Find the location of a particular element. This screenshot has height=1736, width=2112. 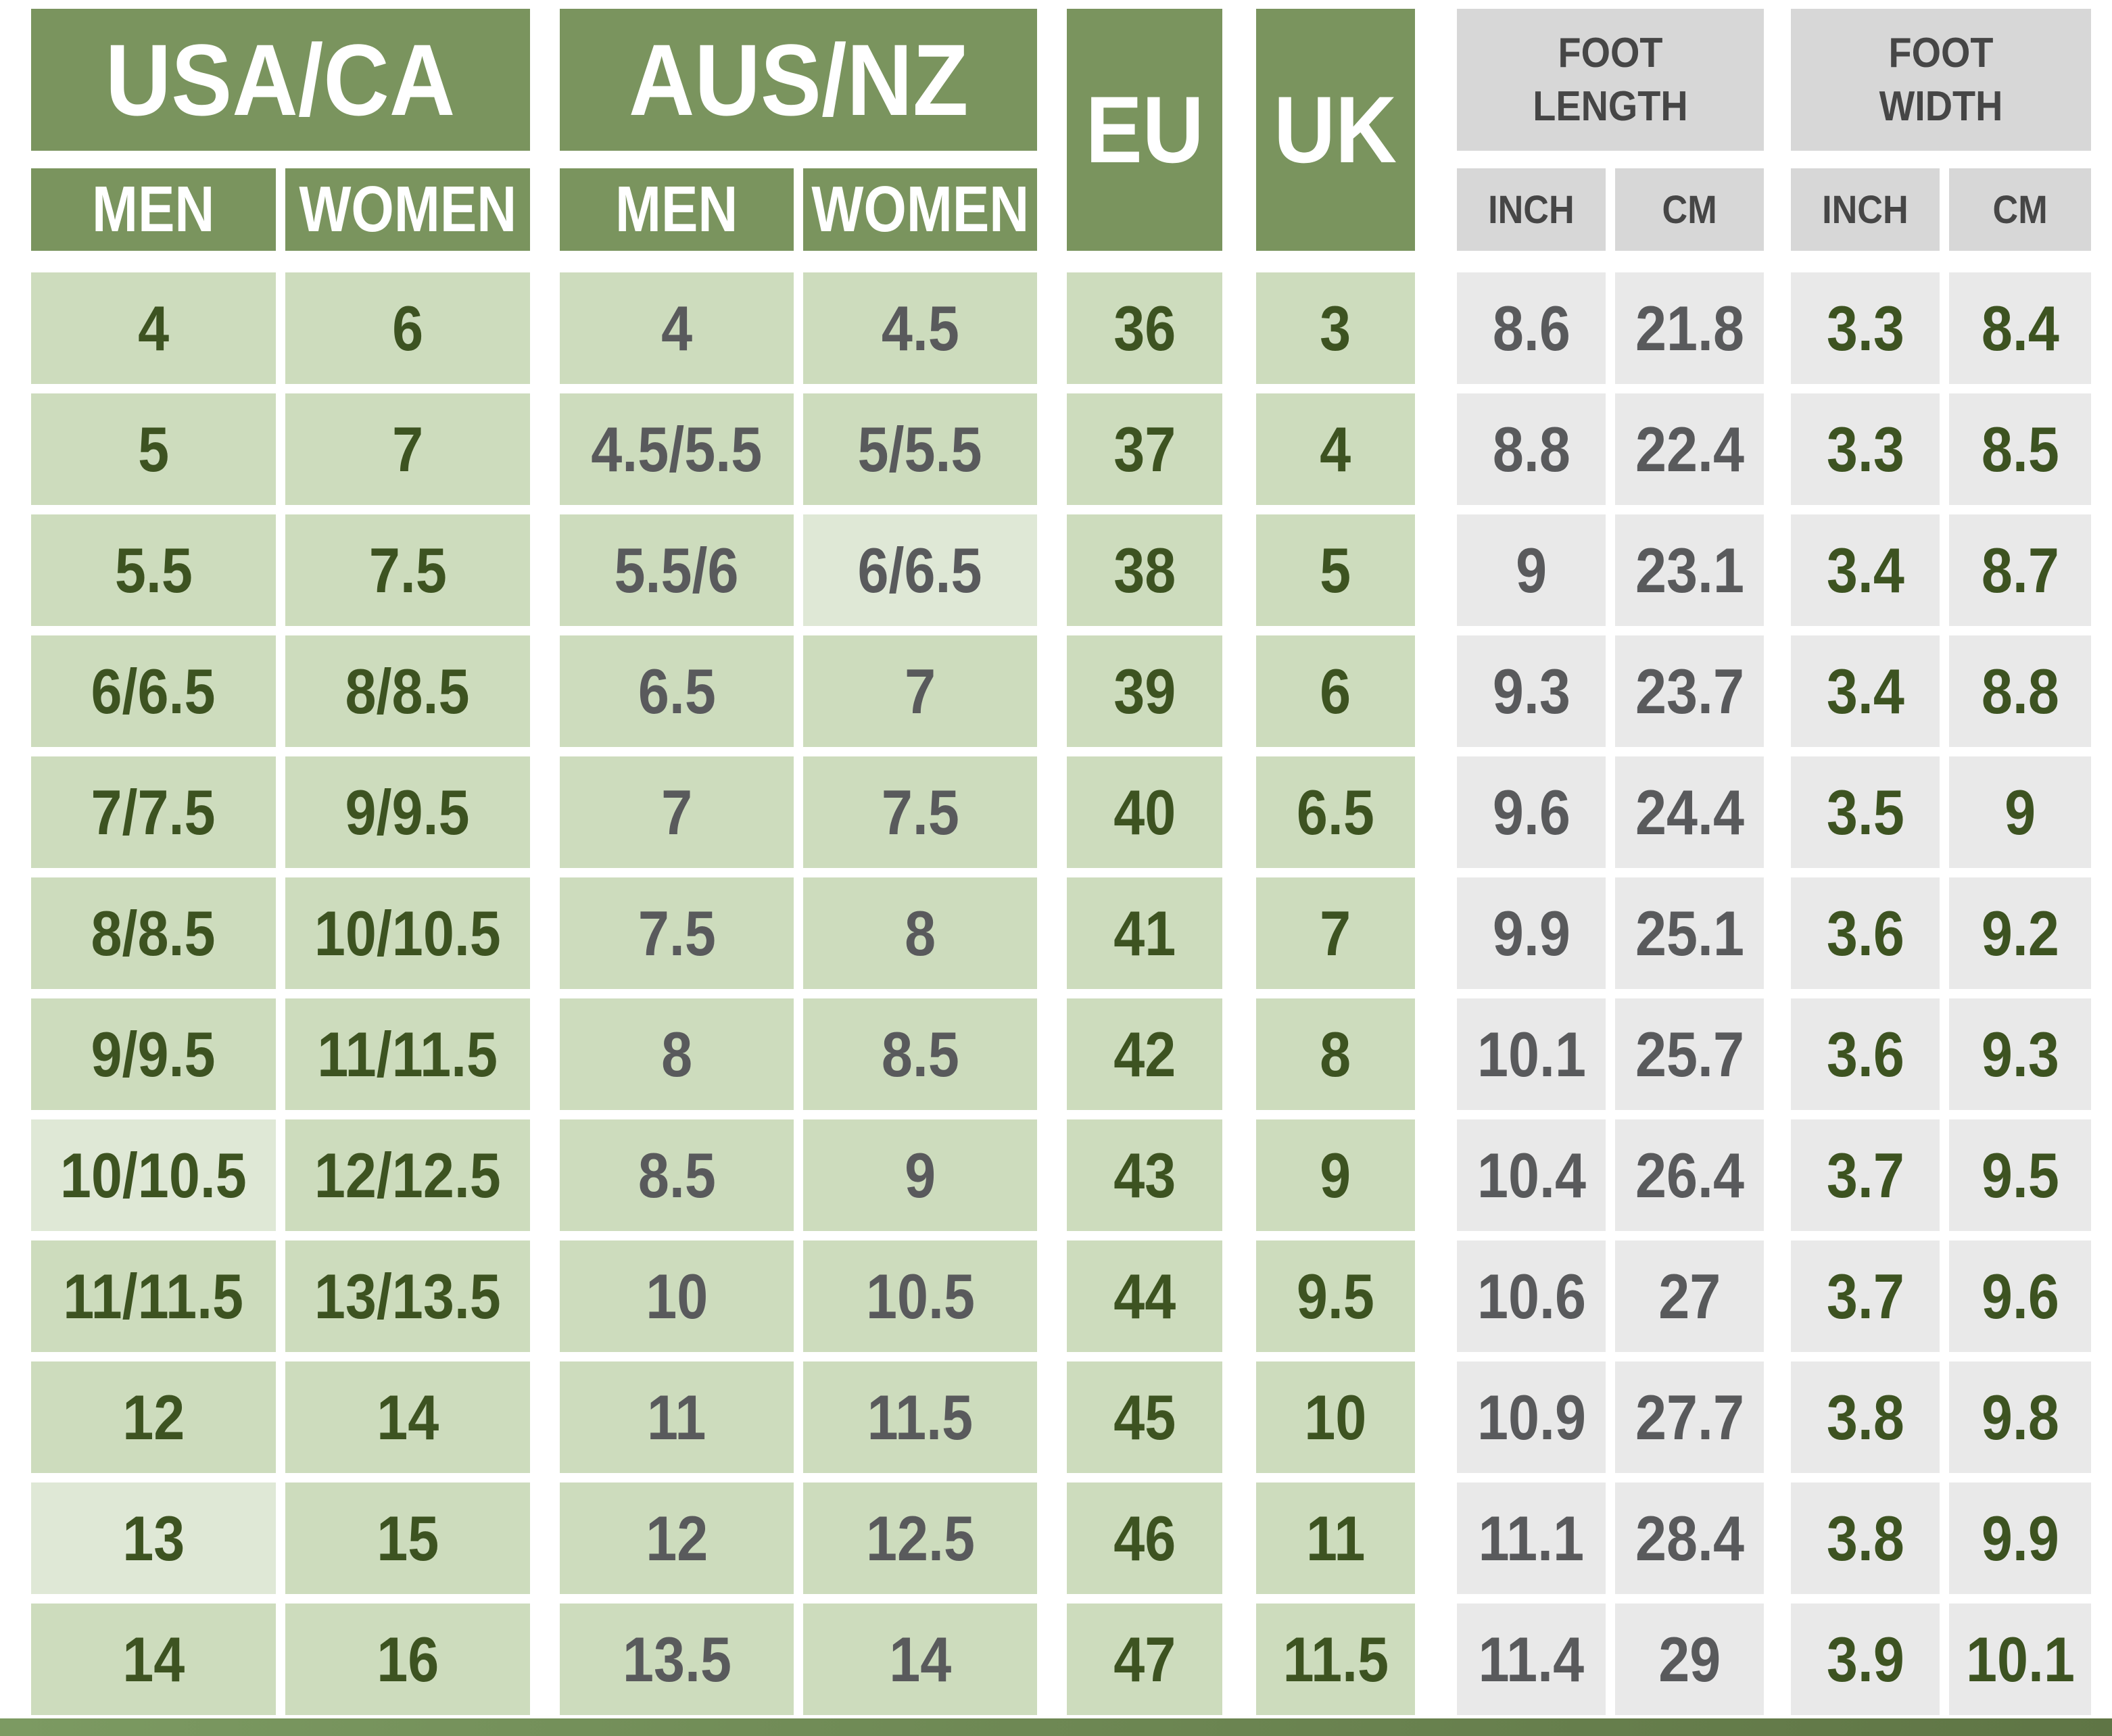

cell-value: 38 is located at coordinates (1144, 570).